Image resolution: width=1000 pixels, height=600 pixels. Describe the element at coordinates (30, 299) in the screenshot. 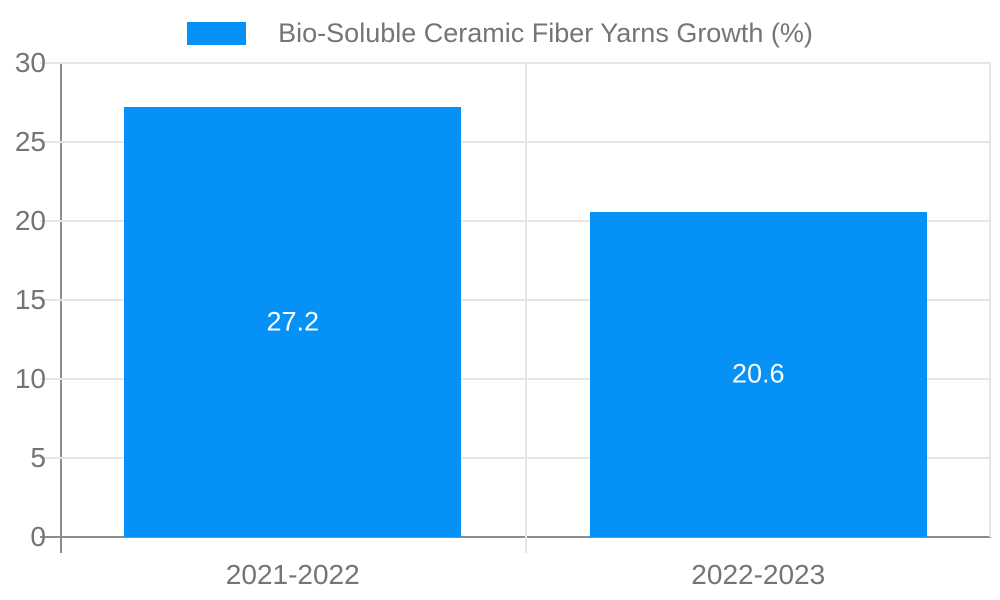

I see `y-tick-label: 15` at that location.